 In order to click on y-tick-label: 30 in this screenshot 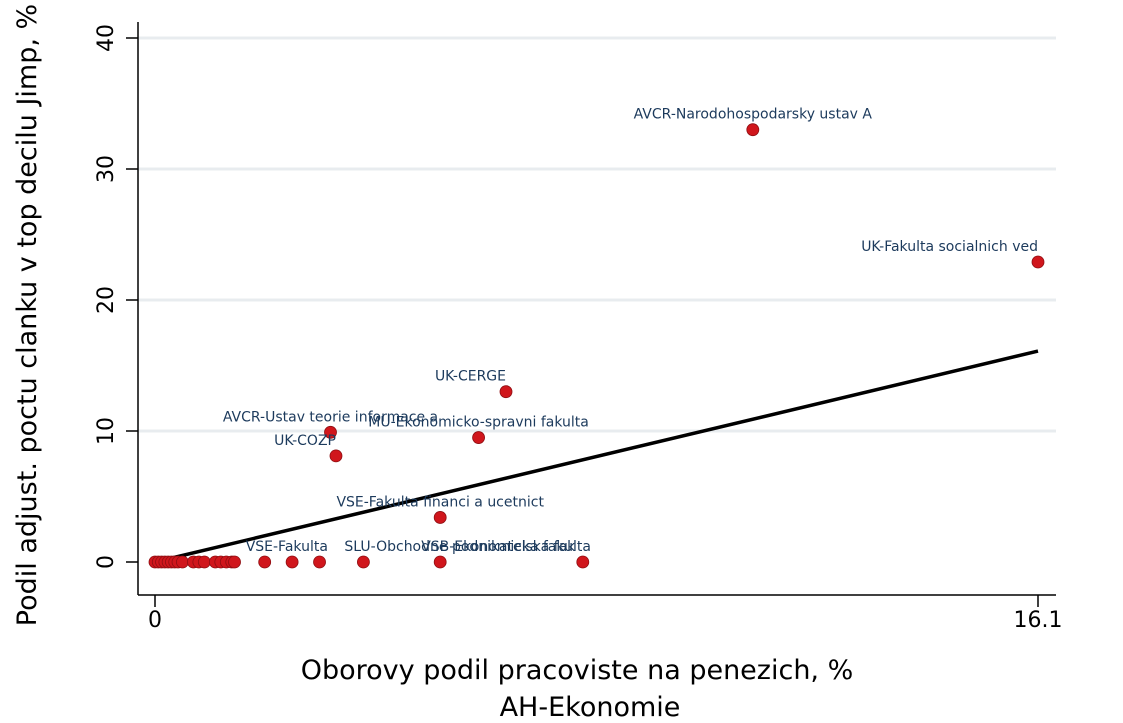, I will do `click(106, 169)`.